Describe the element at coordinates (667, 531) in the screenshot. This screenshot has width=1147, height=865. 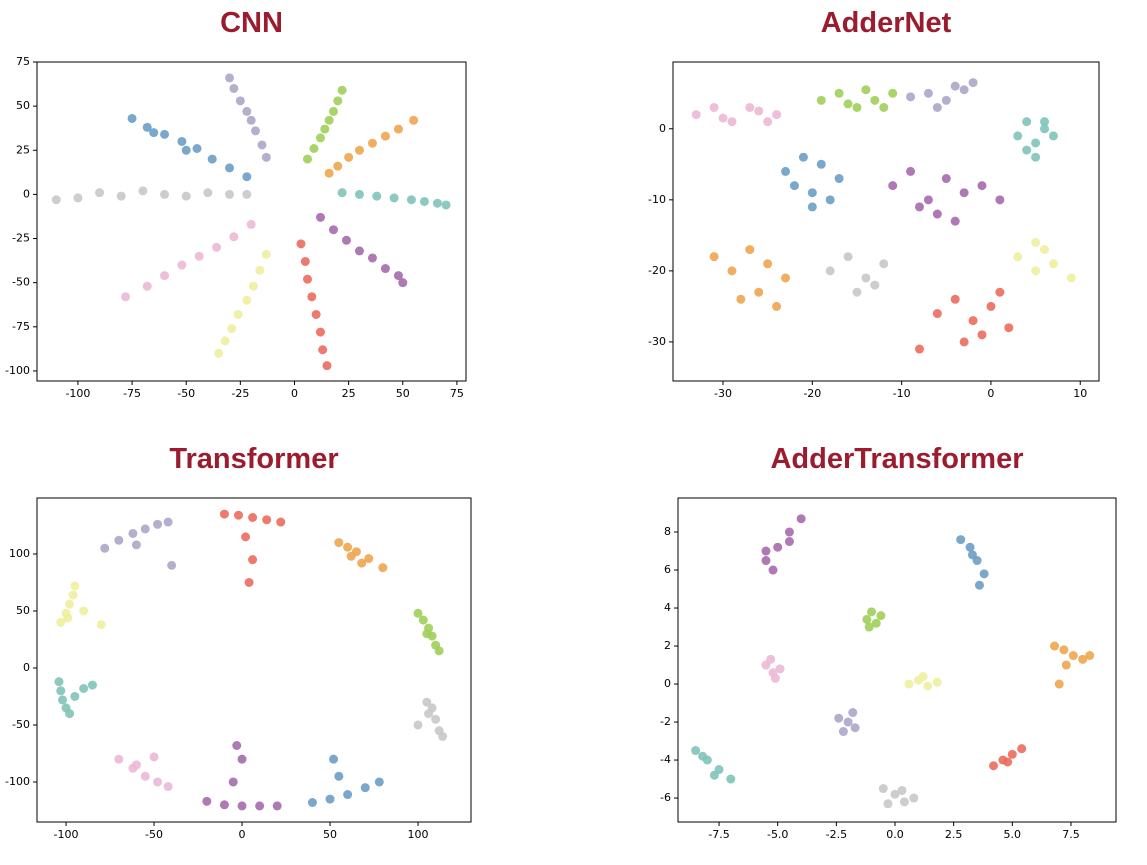
I see `y-tick-label: 8` at that location.